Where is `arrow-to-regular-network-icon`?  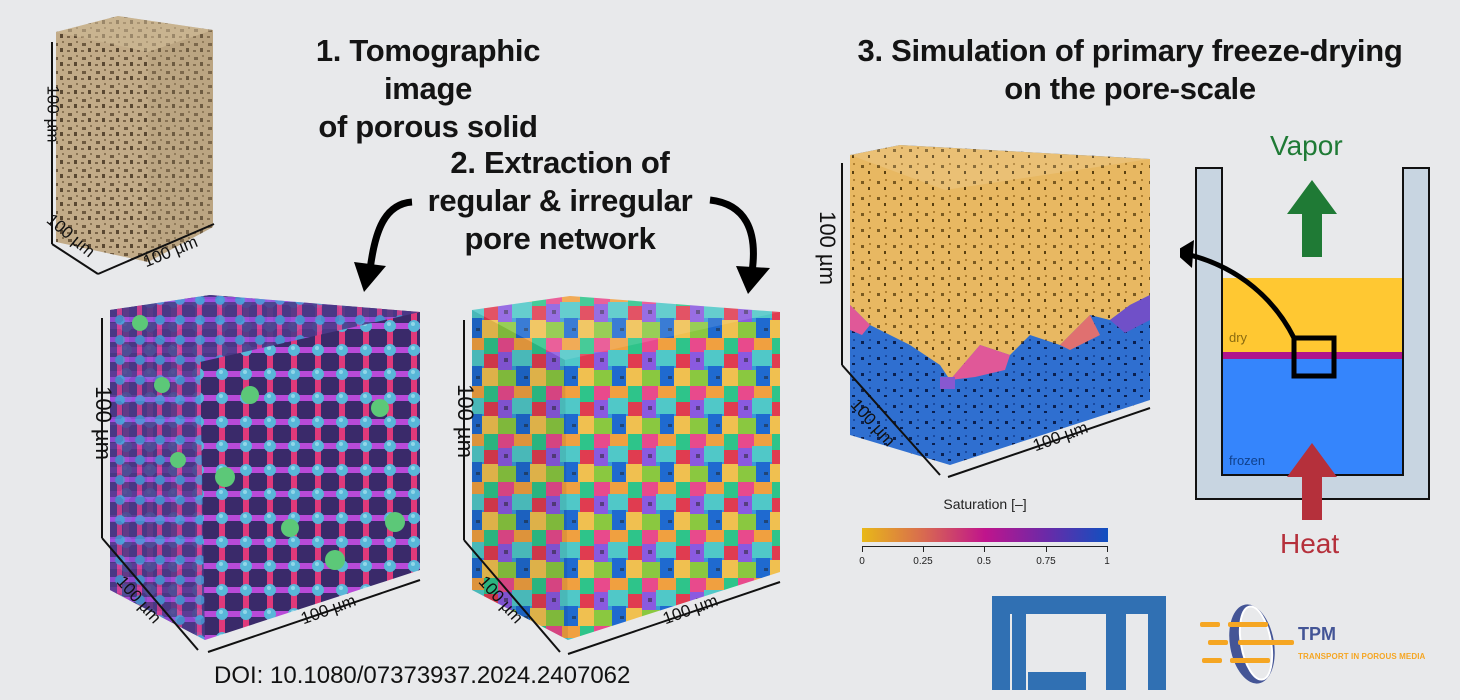
arrow-to-regular-network-icon is located at coordinates (383, 245).